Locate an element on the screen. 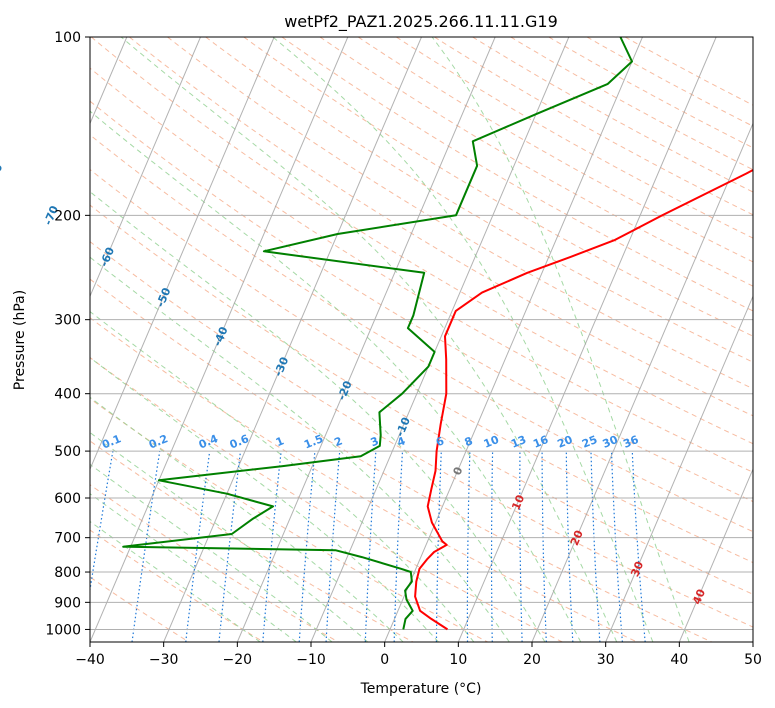 The image size is (775, 708). mixing-ratio-label: 36 is located at coordinates (630, 442).